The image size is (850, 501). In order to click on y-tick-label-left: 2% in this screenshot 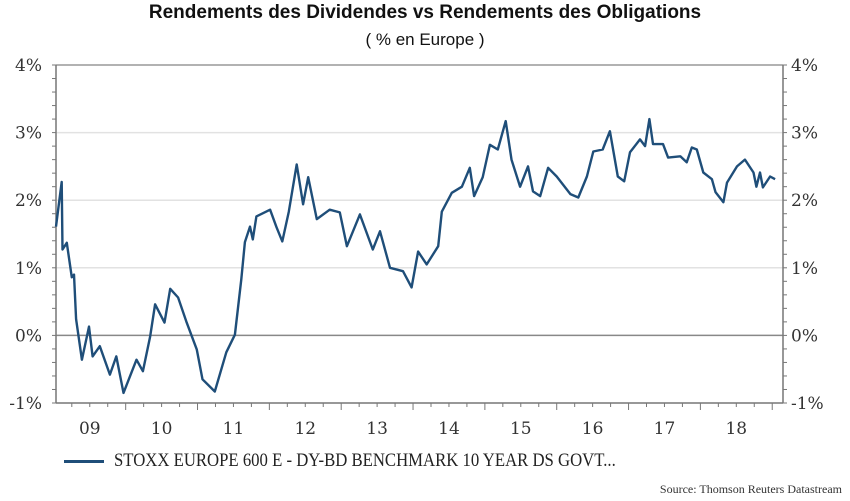, I will do `click(28, 201)`.